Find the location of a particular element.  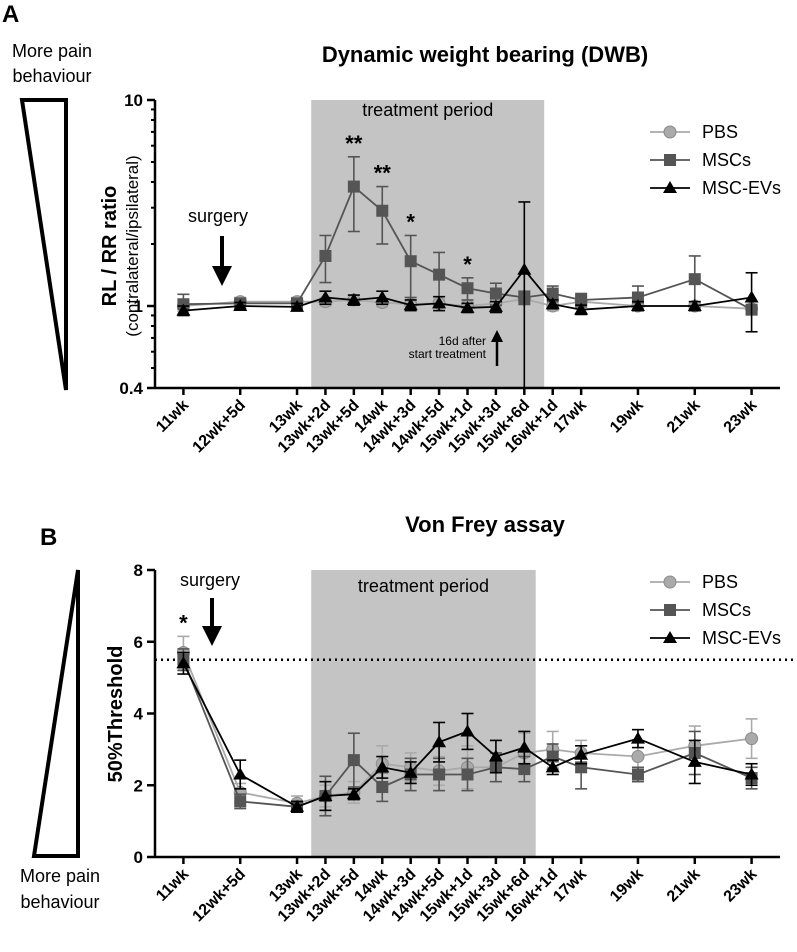

panel-a-y-tick-label: 0.4 is located at coordinates (131, 388).